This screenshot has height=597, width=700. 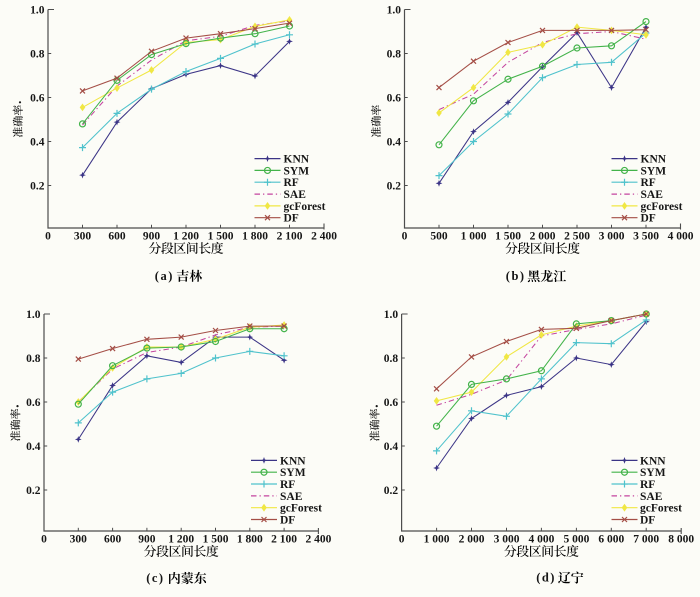 I want to click on svg-text: (a), so click(x=164, y=276).